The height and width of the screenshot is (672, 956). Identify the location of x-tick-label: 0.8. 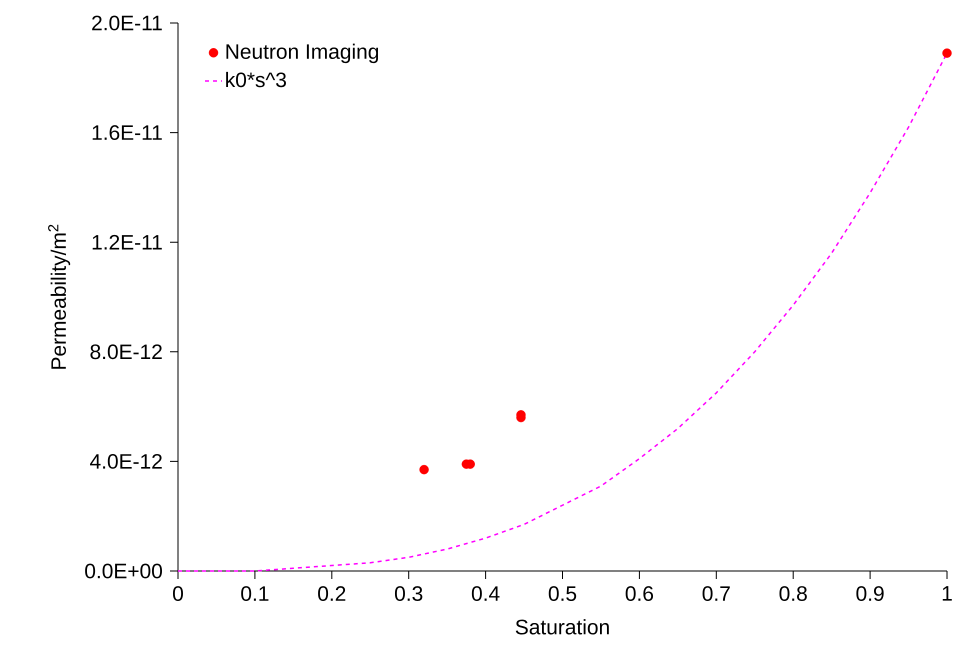
(793, 593).